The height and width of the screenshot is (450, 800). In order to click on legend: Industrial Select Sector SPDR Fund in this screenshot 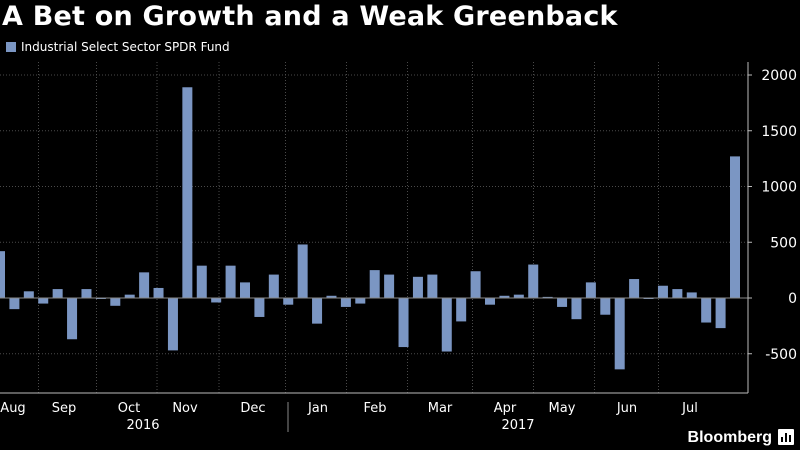, I will do `click(118, 47)`.